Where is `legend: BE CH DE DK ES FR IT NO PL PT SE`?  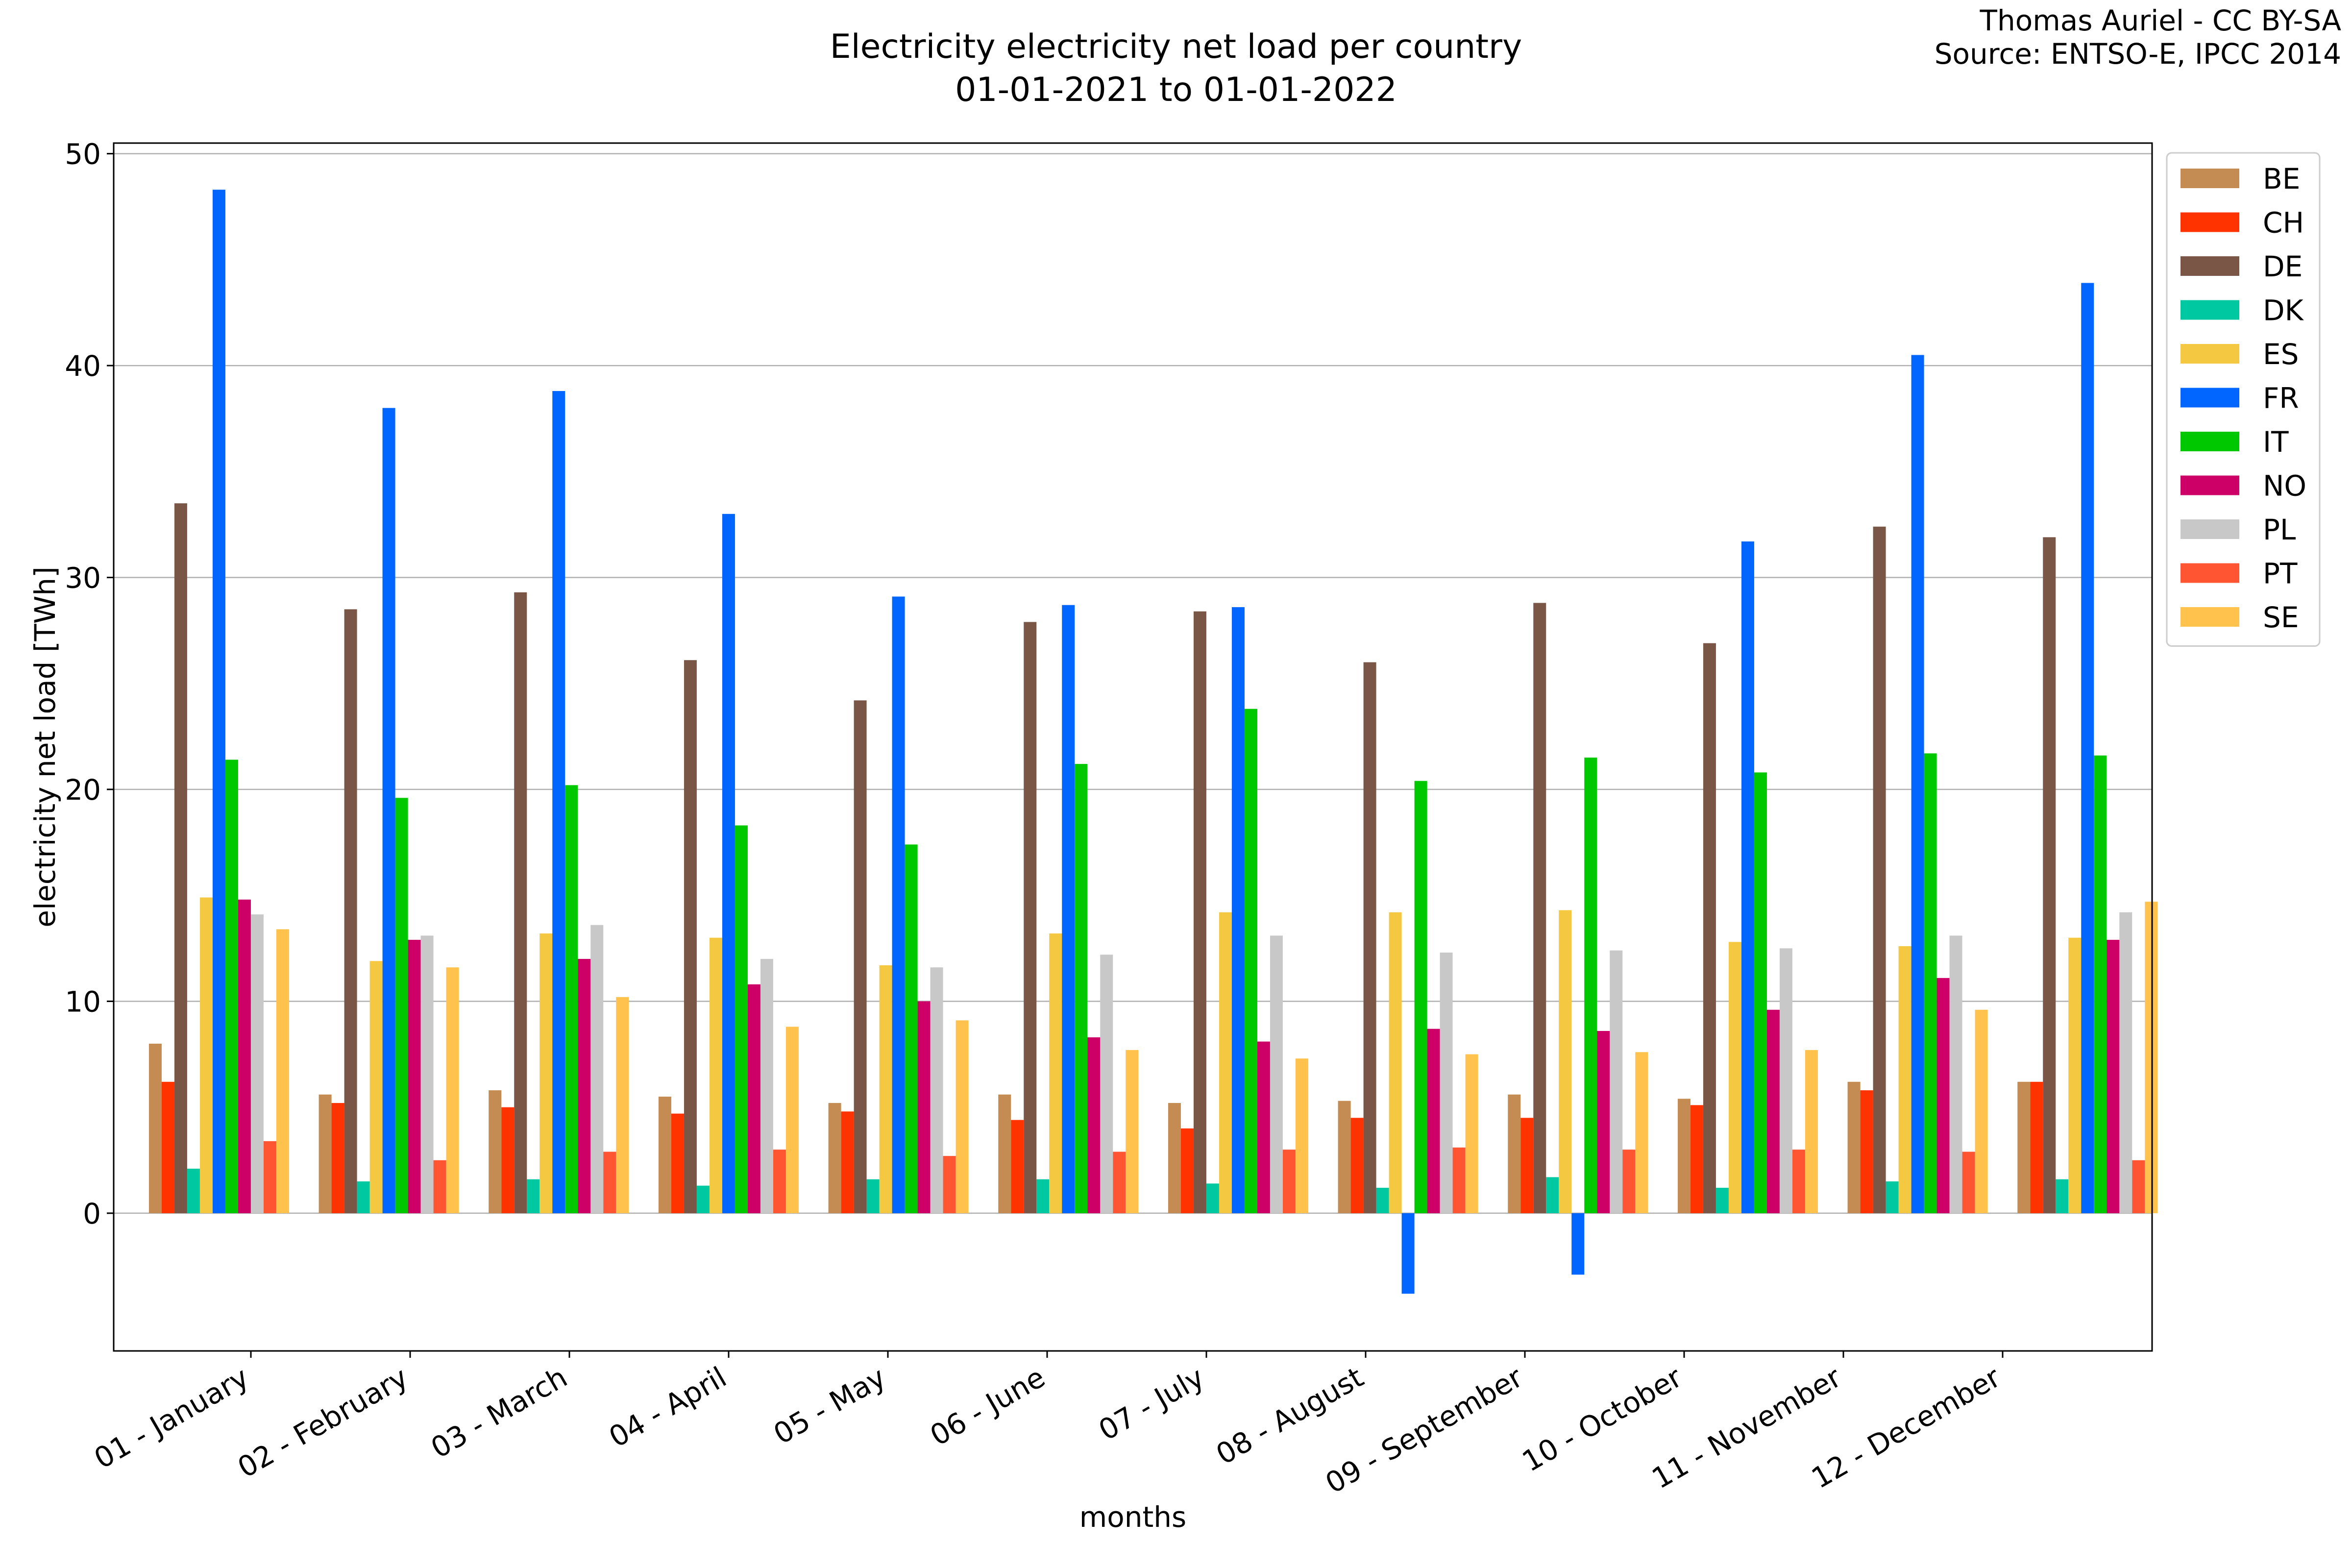
legend: BE CH DE DK ES FR IT NO PL PT SE is located at coordinates (2243, 399).